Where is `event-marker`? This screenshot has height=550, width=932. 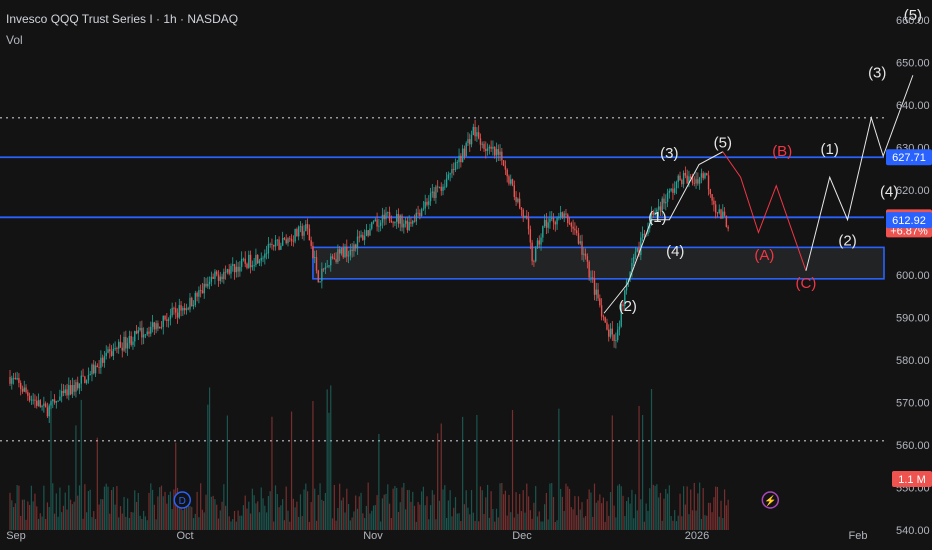 event-marker is located at coordinates (770, 500).